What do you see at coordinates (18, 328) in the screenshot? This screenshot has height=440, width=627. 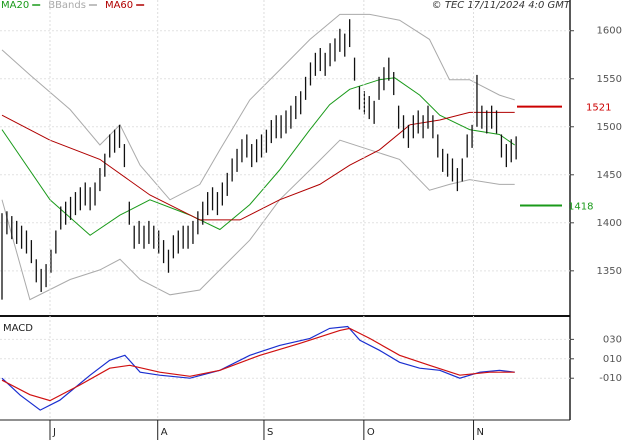 I see `panel-title: MACD` at bounding box center [18, 328].